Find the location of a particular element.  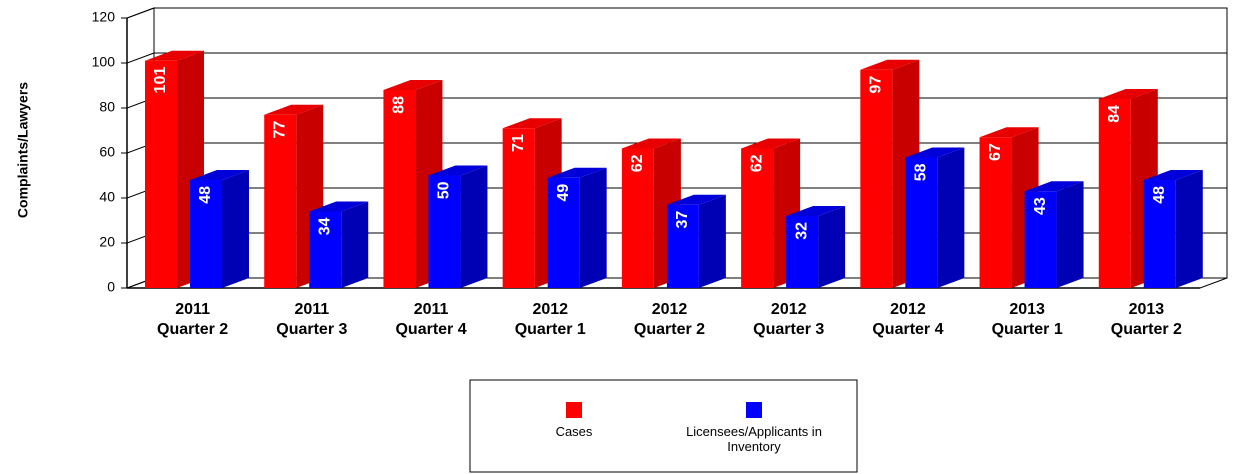

x-tick-label: 2011 Quarter 2 is located at coordinates (193, 319).